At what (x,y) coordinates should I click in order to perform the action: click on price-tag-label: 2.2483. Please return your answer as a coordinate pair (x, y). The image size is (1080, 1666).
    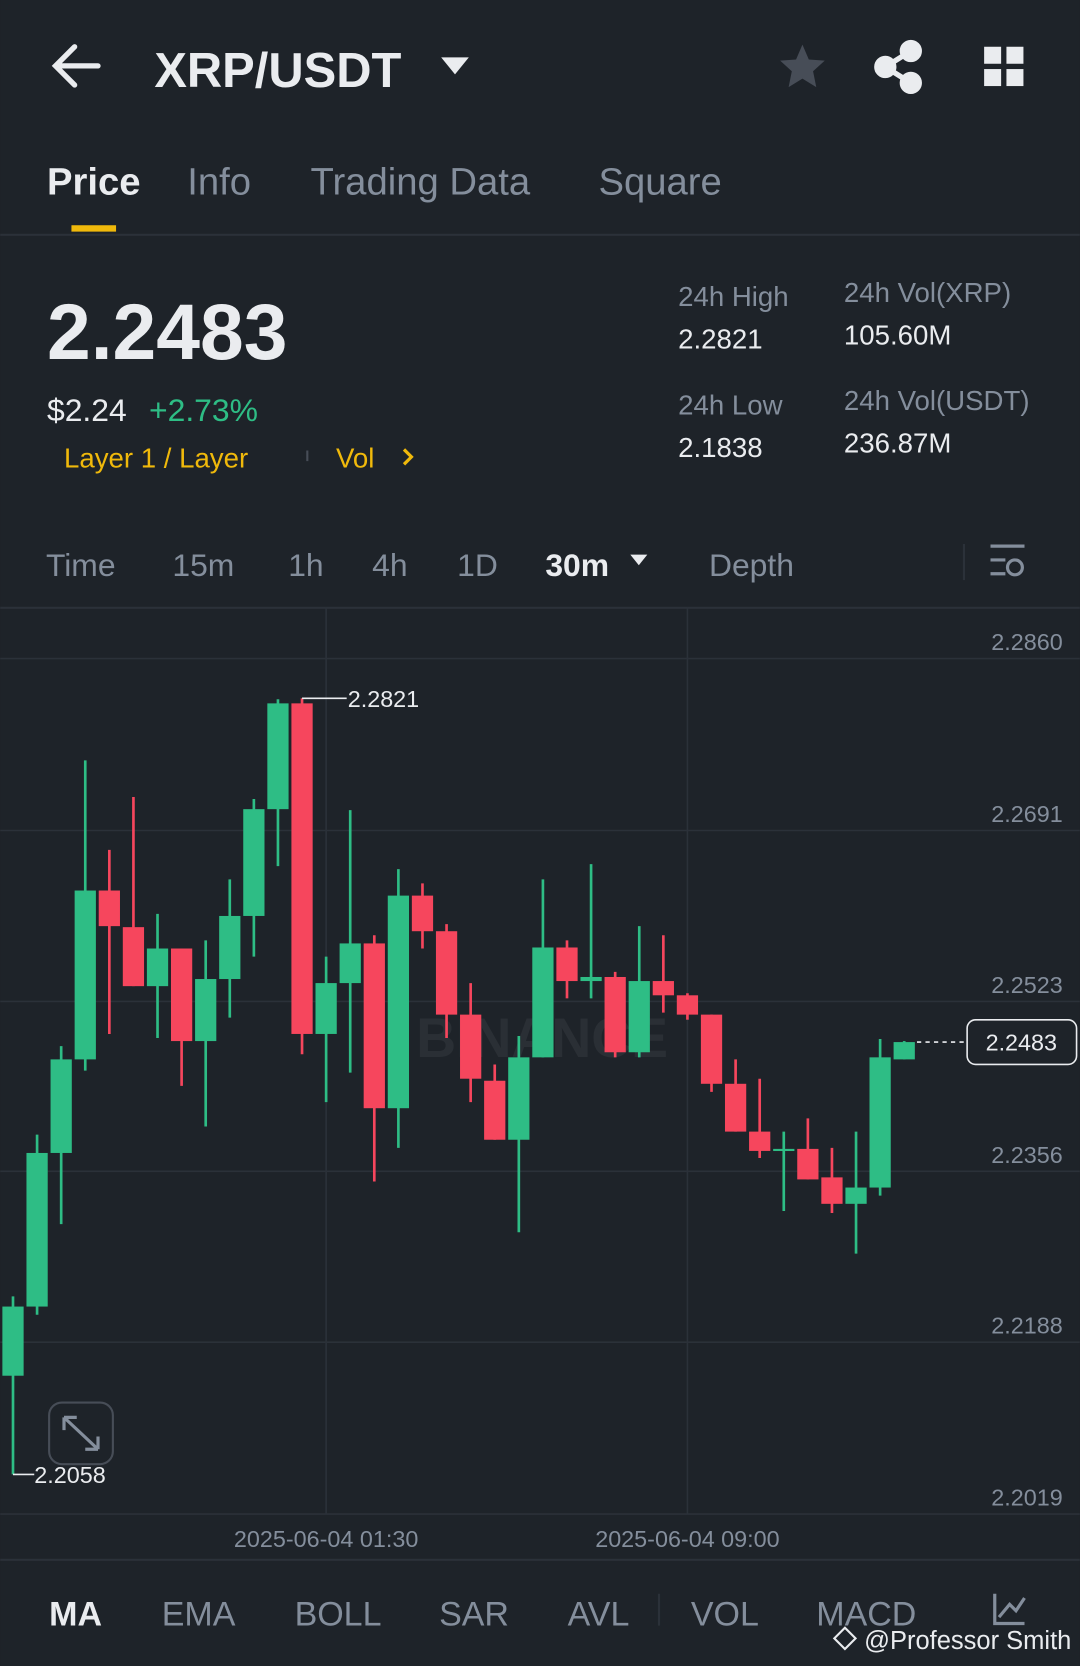
    Looking at the image, I should click on (1021, 1043).